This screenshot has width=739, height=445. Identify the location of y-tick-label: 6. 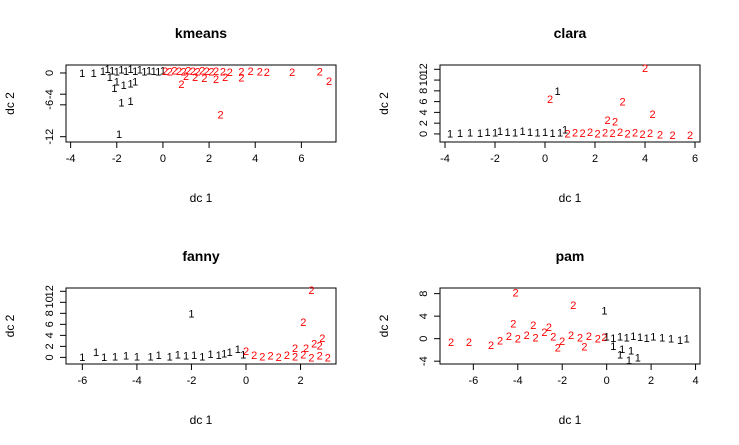
(424, 102).